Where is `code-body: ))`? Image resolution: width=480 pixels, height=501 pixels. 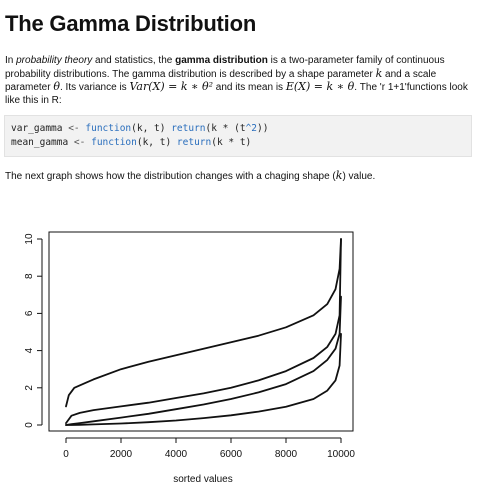 code-body: )) is located at coordinates (263, 128).